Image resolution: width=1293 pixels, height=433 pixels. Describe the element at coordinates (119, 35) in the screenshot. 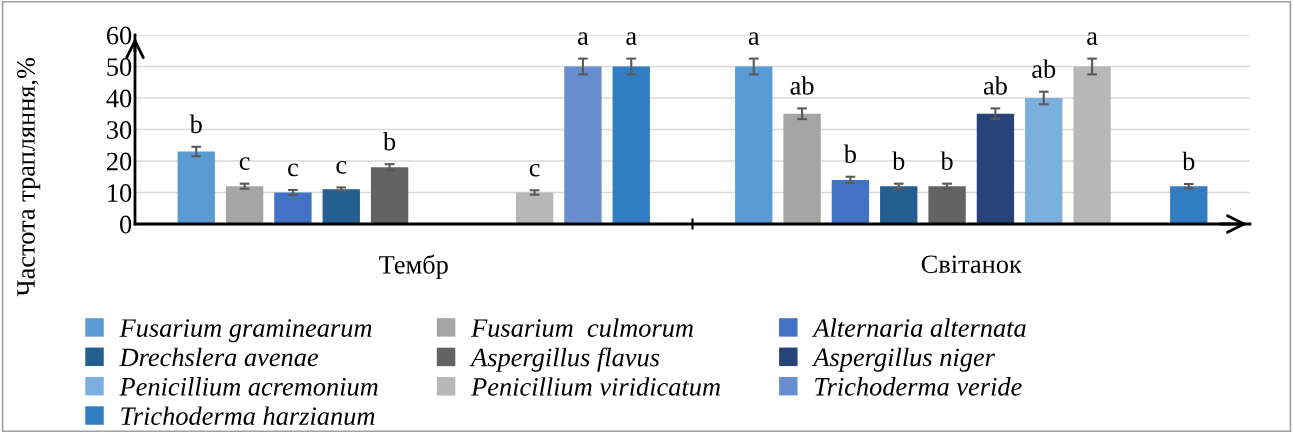

I see `y-tick-label: 60` at that location.